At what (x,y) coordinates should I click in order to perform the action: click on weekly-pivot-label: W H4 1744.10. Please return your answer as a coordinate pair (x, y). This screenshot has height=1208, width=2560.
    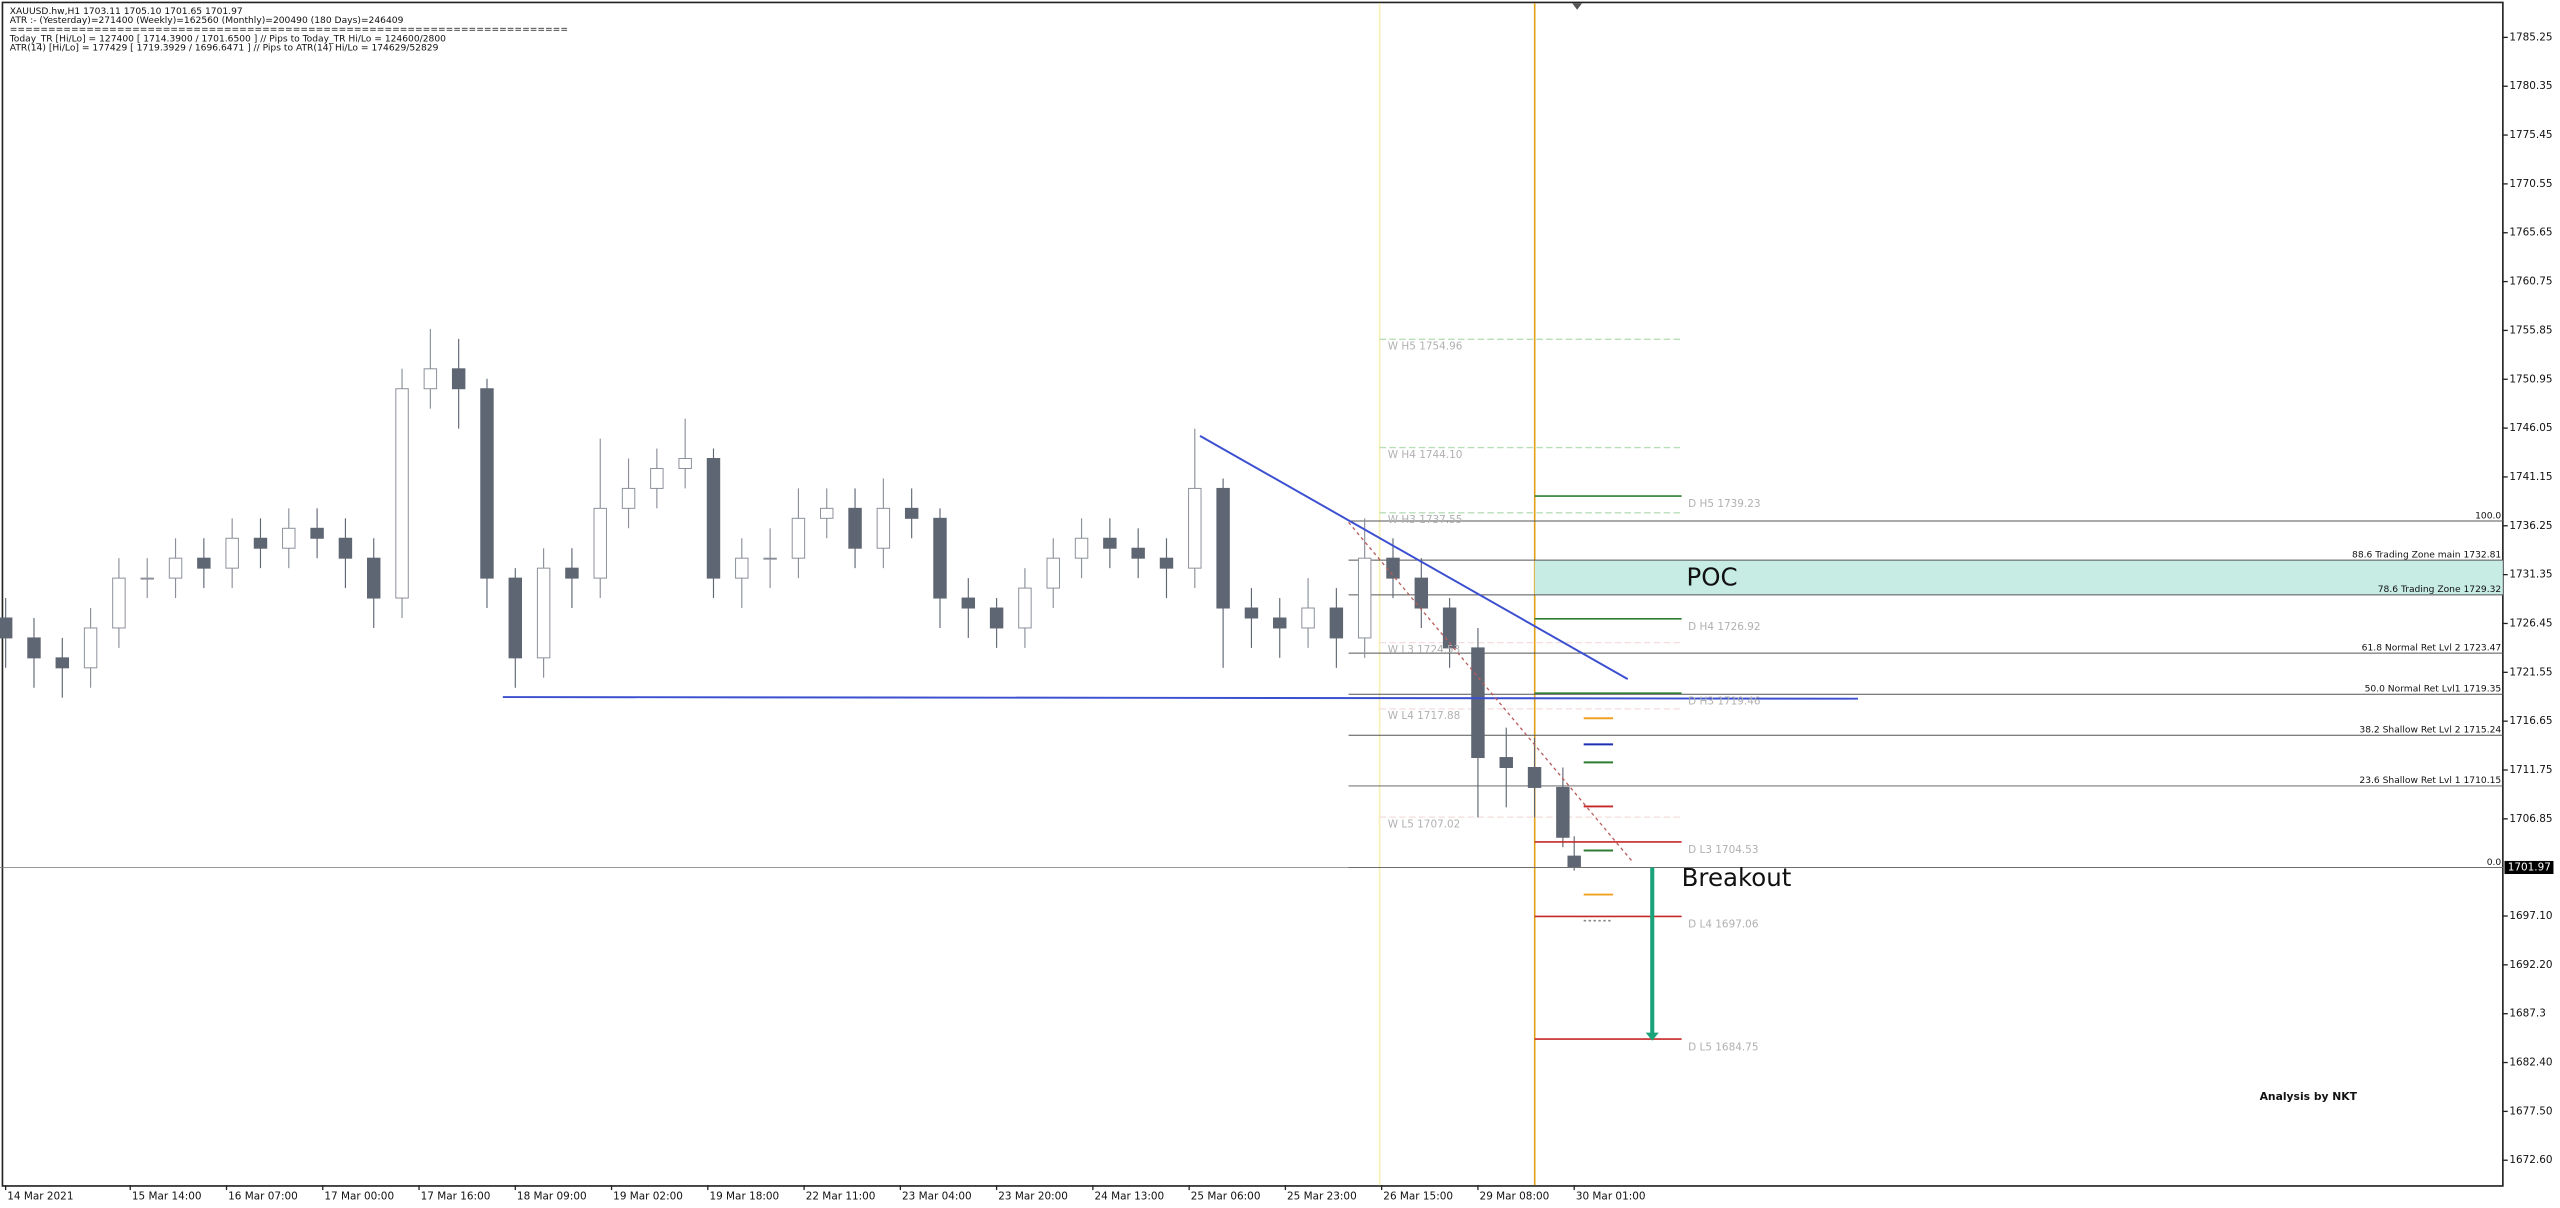
    Looking at the image, I should click on (1425, 455).